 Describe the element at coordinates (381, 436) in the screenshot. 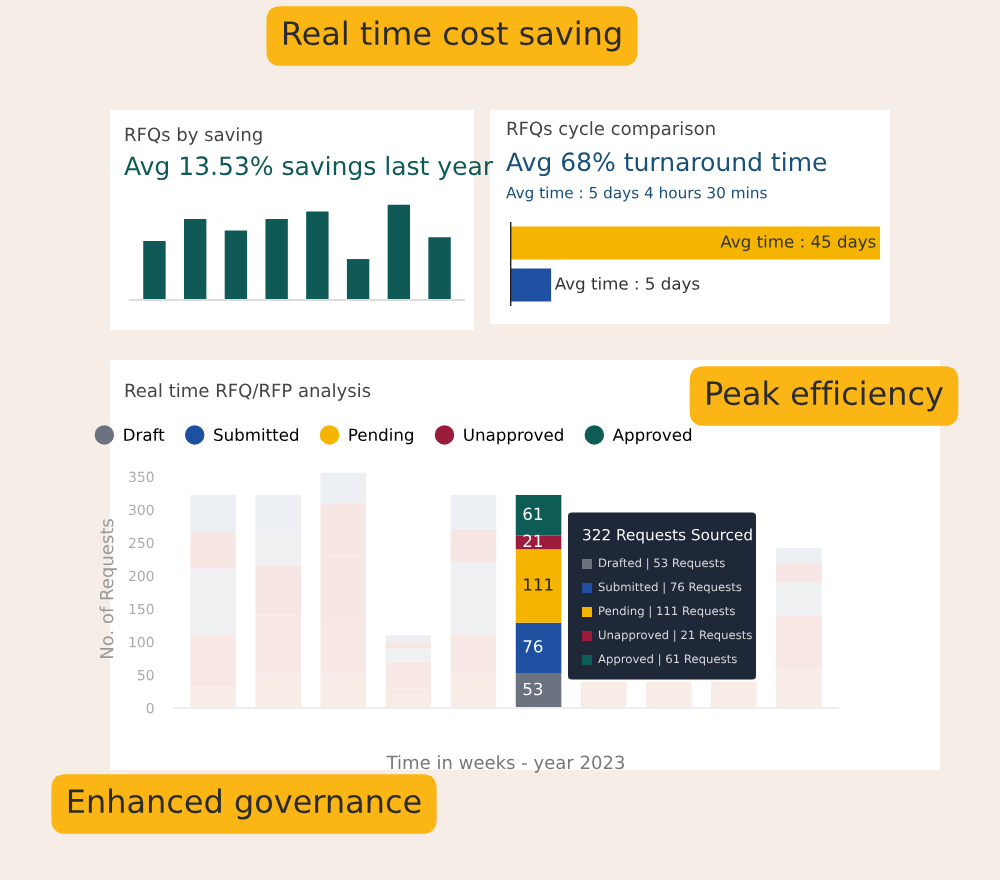

I see `legend-label: Pending` at that location.